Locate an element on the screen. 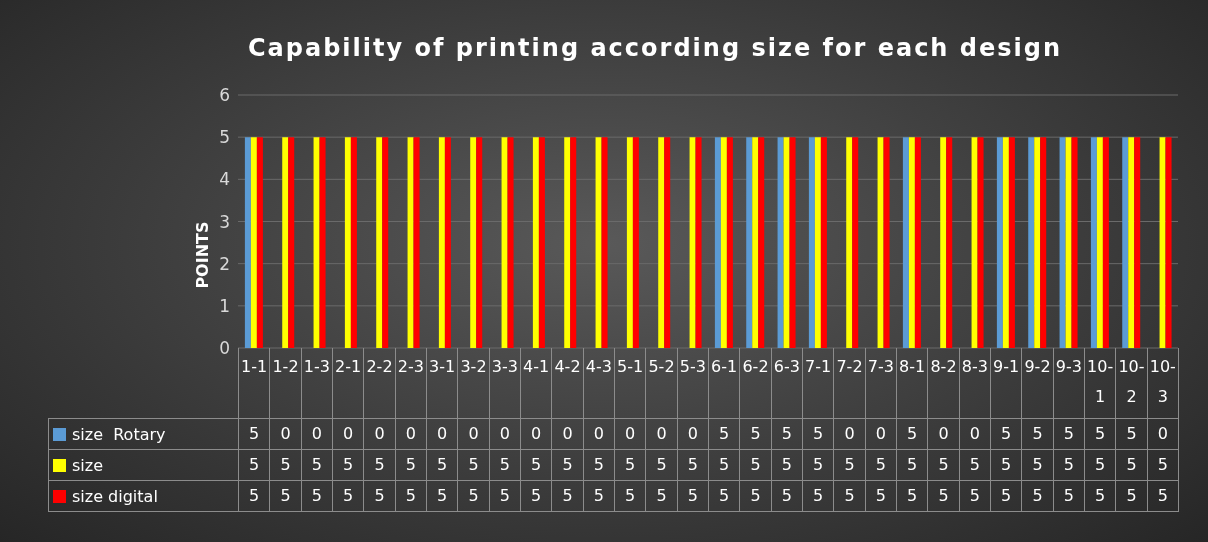  x-tick-label: 2-3 is located at coordinates (410, 383).